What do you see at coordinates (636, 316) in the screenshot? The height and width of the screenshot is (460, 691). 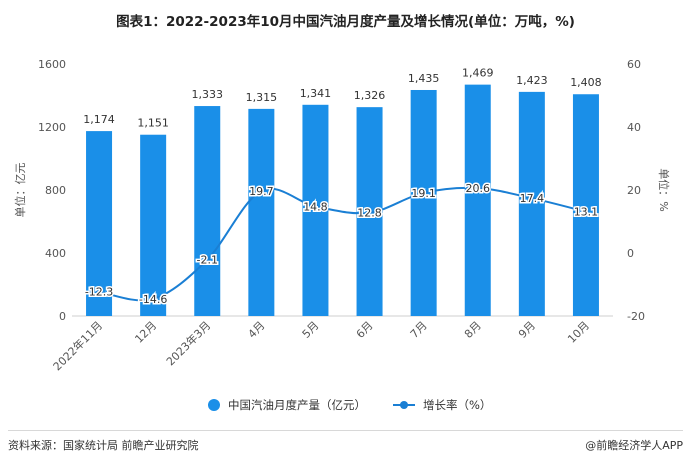 I see `y-right-tick-label: -20` at bounding box center [636, 316].